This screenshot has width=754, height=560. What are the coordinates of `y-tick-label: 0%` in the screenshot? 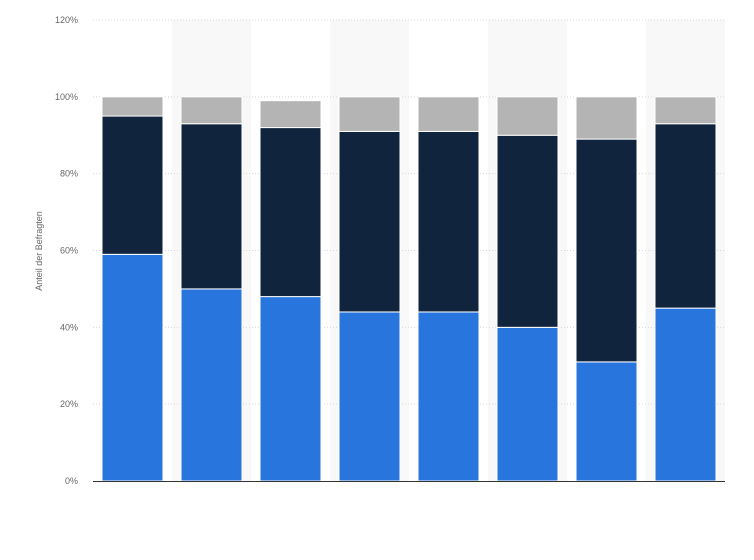 It's located at (71, 481).